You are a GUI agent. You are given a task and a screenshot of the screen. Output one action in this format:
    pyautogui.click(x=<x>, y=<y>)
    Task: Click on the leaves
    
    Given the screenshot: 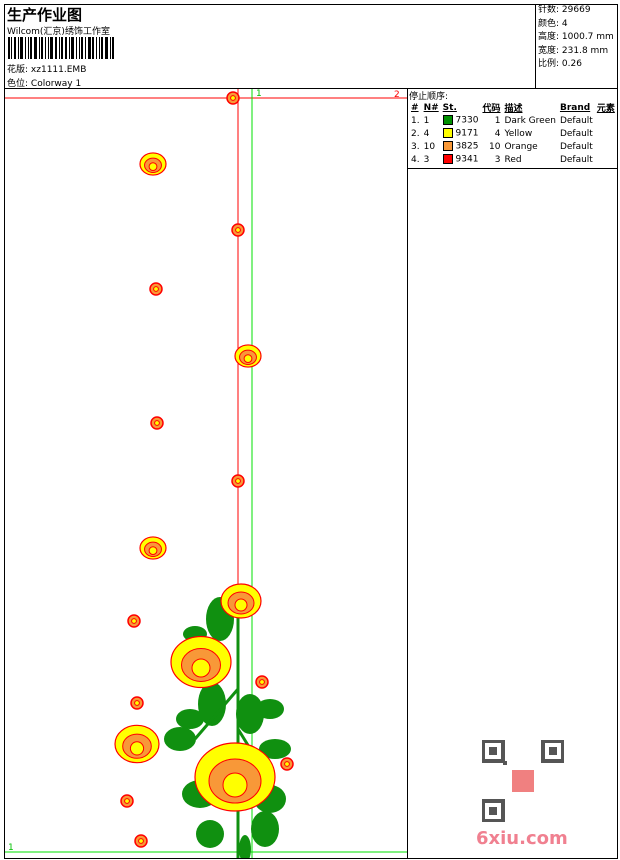 What is the action you would take?
    pyautogui.click(x=227, y=727)
    